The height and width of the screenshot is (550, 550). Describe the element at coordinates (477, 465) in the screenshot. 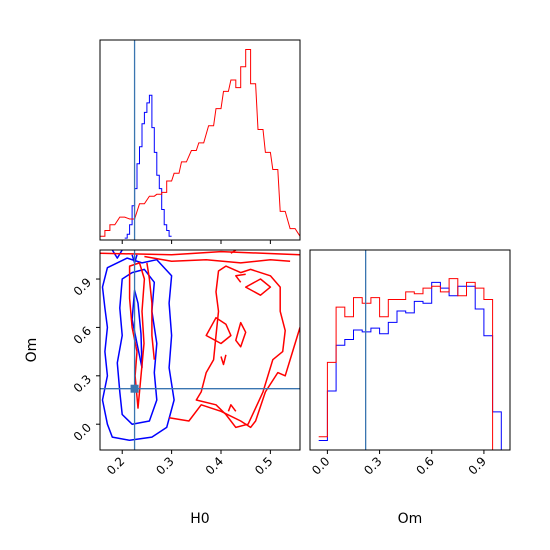

I see `x-tick-label: 0.9` at that location.